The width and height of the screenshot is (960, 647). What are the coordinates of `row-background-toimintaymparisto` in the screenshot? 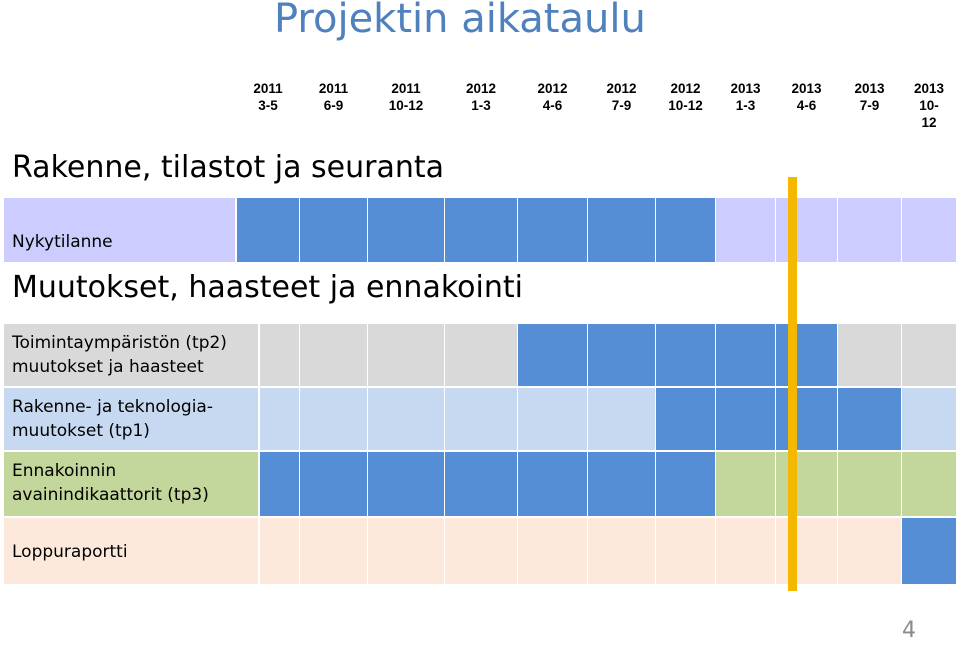 It's located at (131, 355).